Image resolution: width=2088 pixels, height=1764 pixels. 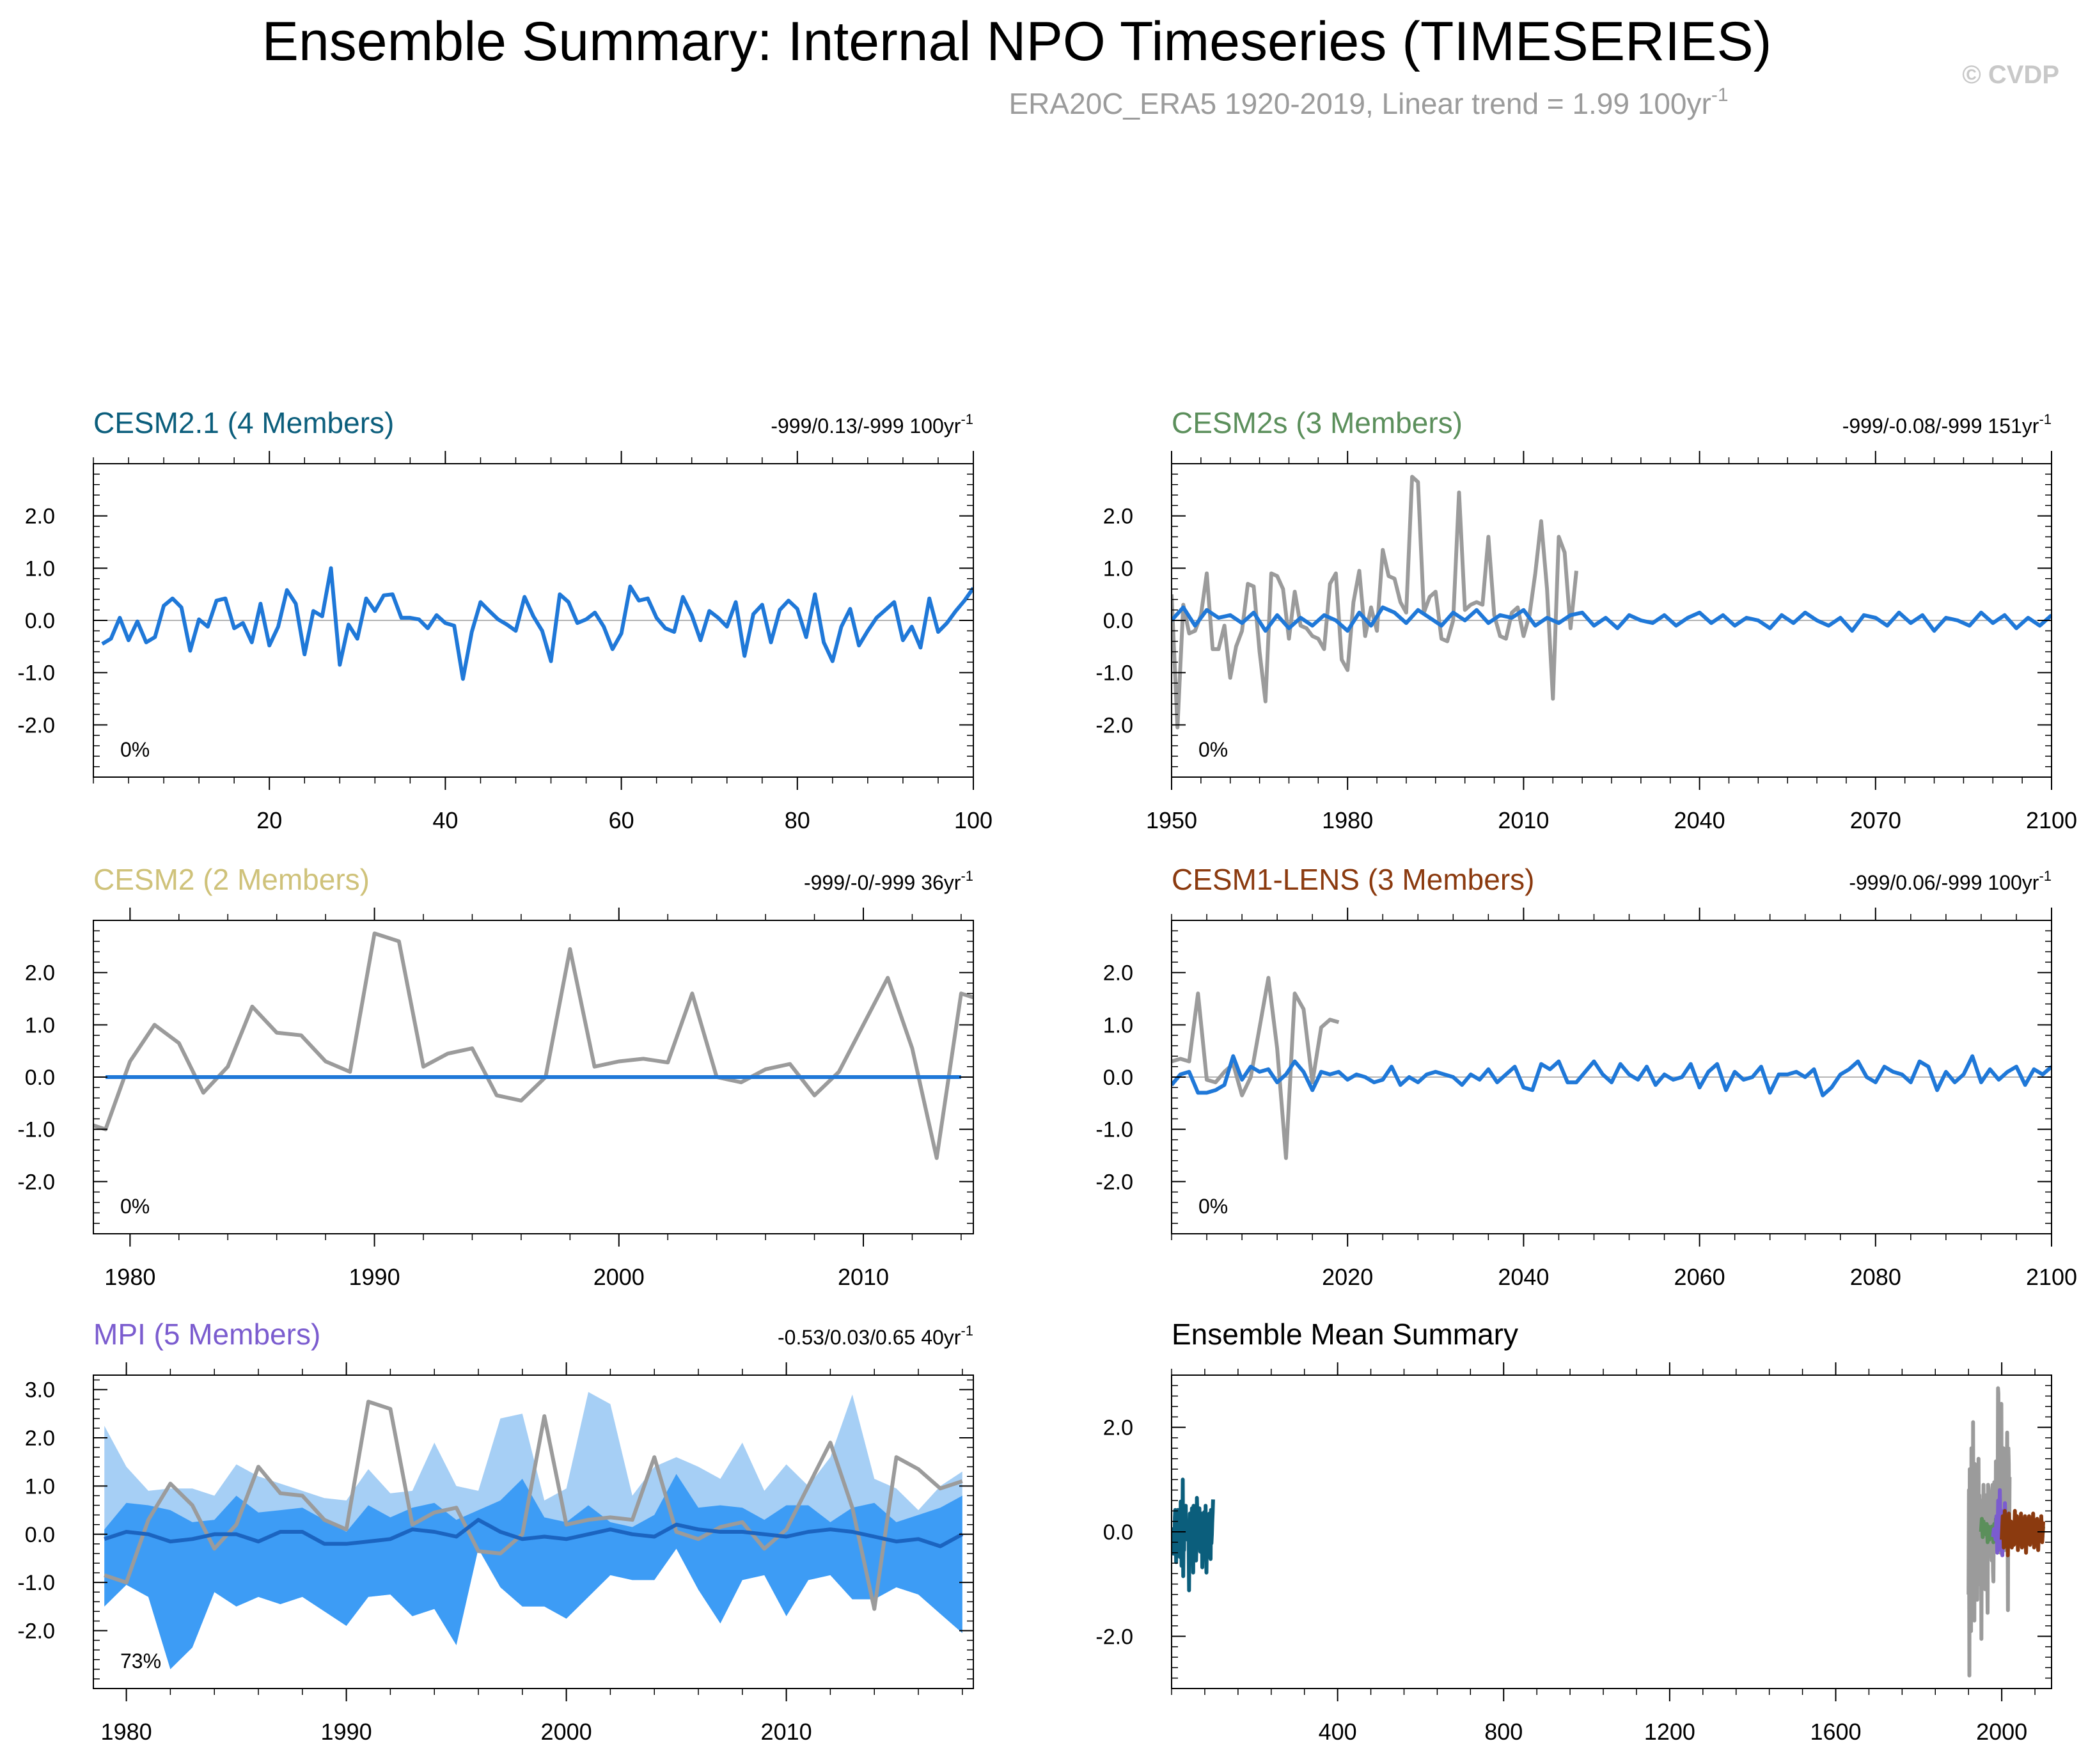 I want to click on panel-percentage: 73%, so click(x=140, y=1662).